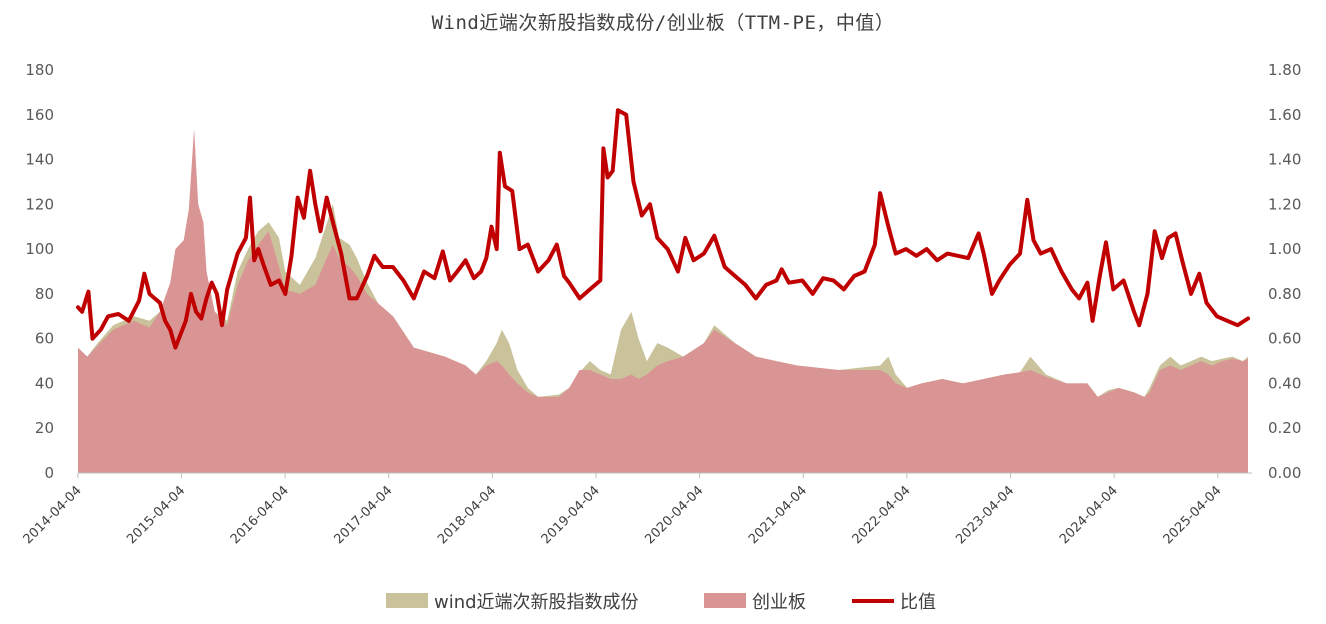  What do you see at coordinates (53, 515) in the screenshot?
I see `x-tick-label: 2014-04-04` at bounding box center [53, 515].